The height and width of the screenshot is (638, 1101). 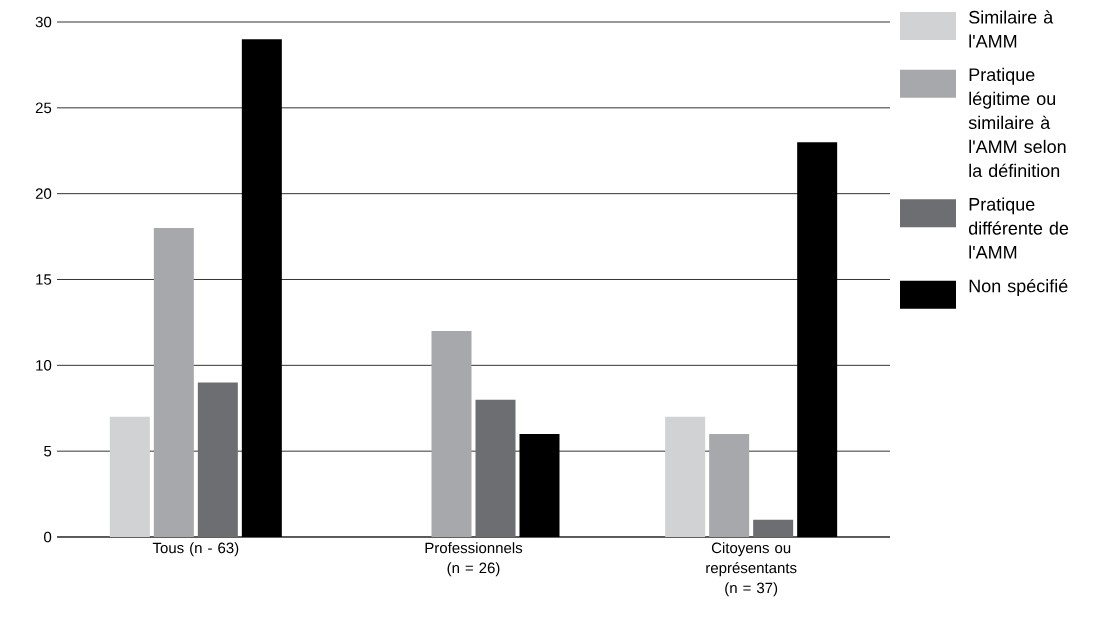 What do you see at coordinates (195, 549) in the screenshot?
I see `x-tick-label: Tous (n - 63)` at bounding box center [195, 549].